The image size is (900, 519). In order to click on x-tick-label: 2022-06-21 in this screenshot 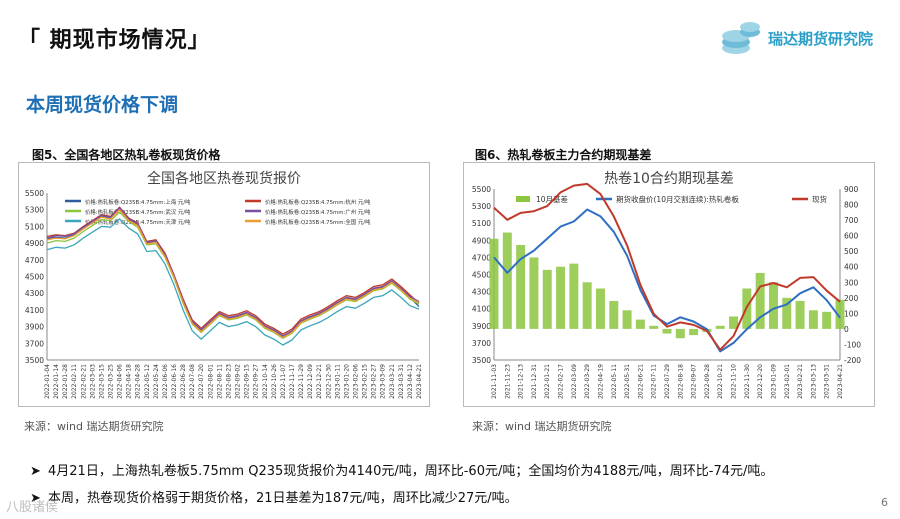, I will do `click(640, 381)`.